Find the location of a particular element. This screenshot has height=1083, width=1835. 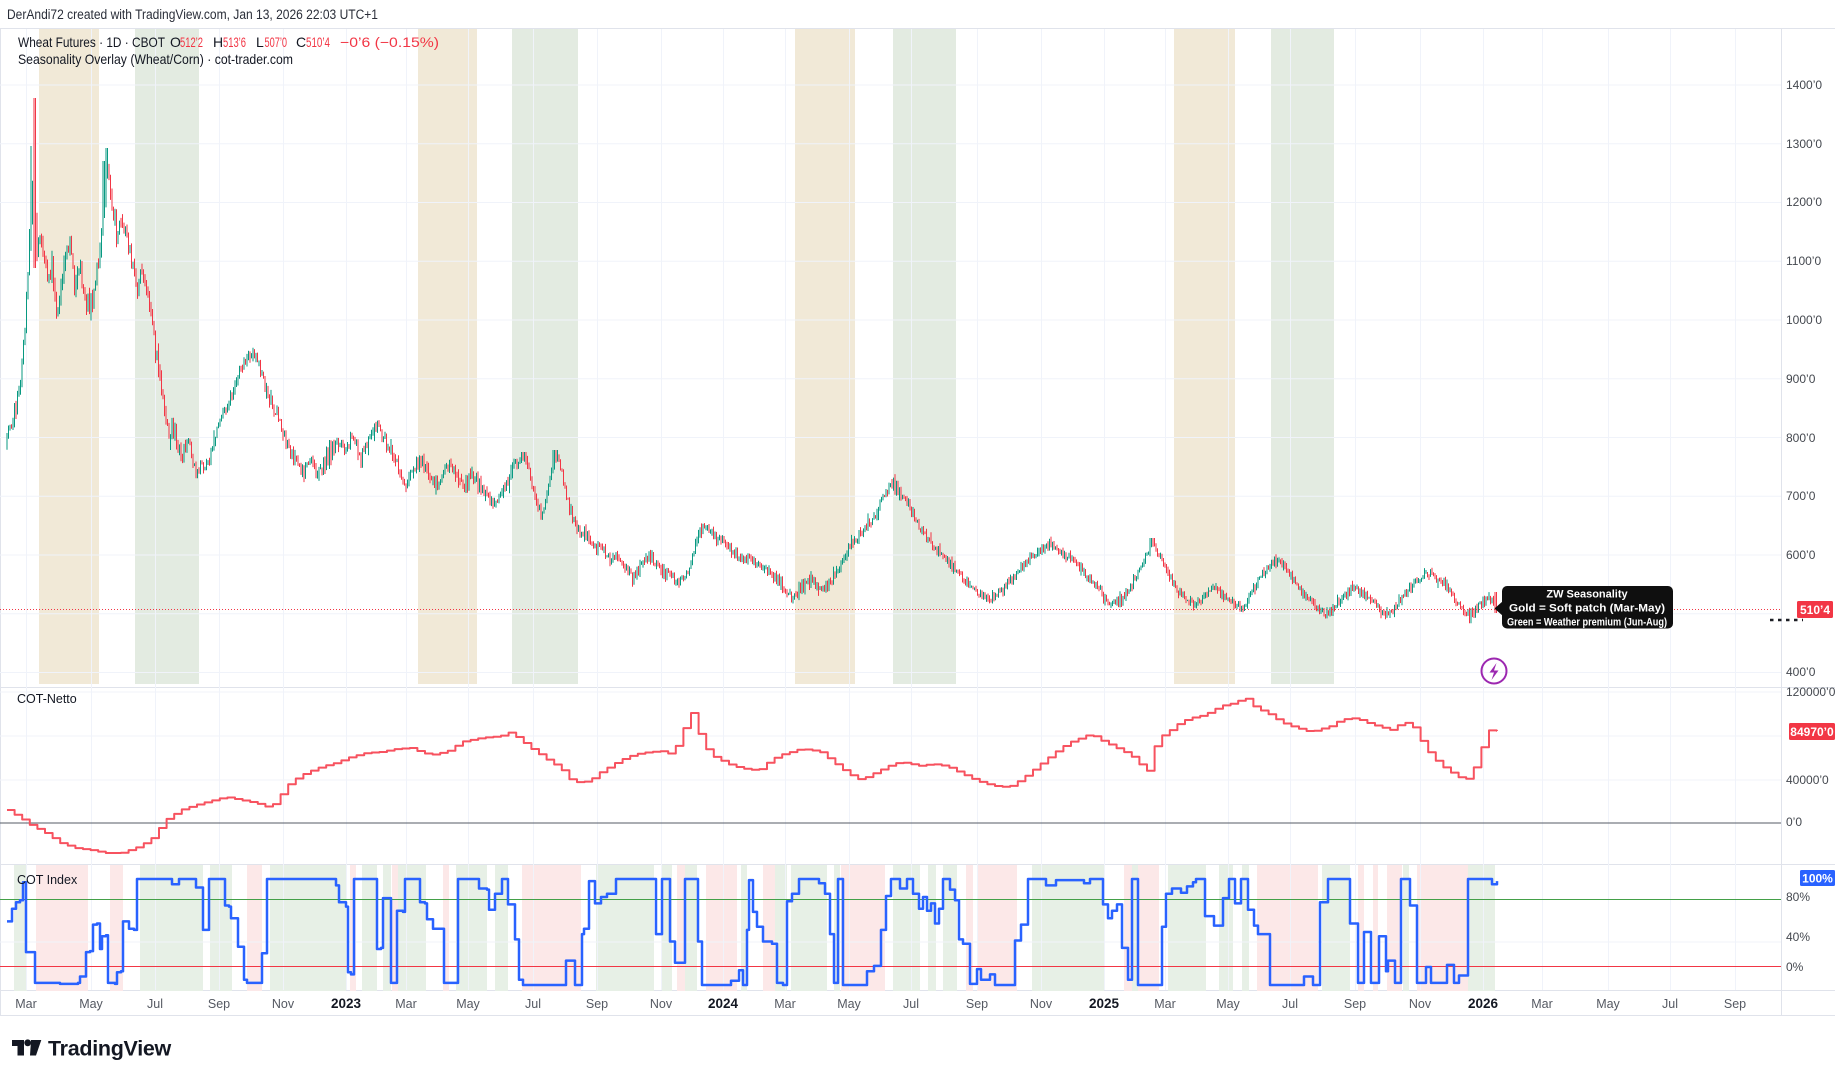

svg-text: 1300’0 is located at coordinates (1804, 144).